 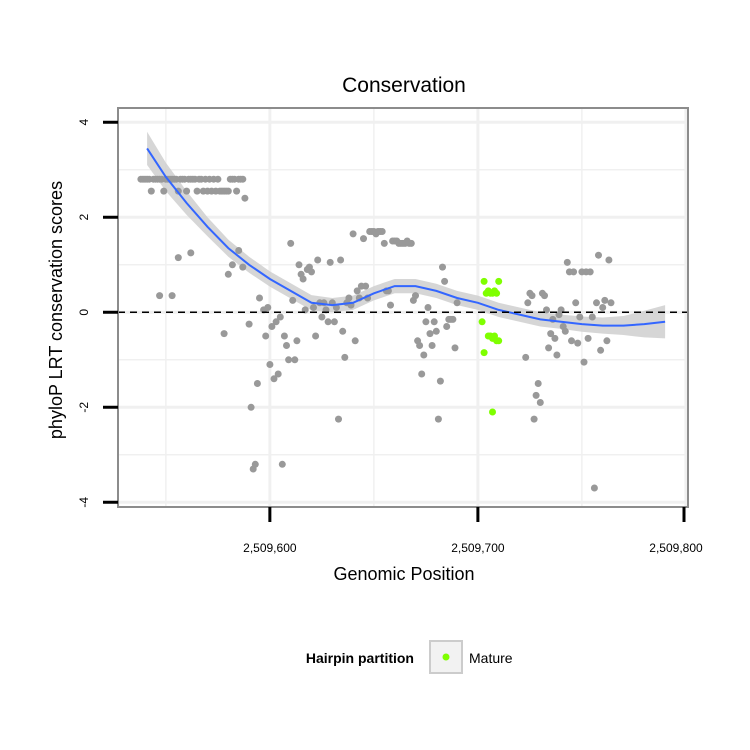 What do you see at coordinates (84, 312) in the screenshot?
I see `y-tick-label: 0` at bounding box center [84, 312].